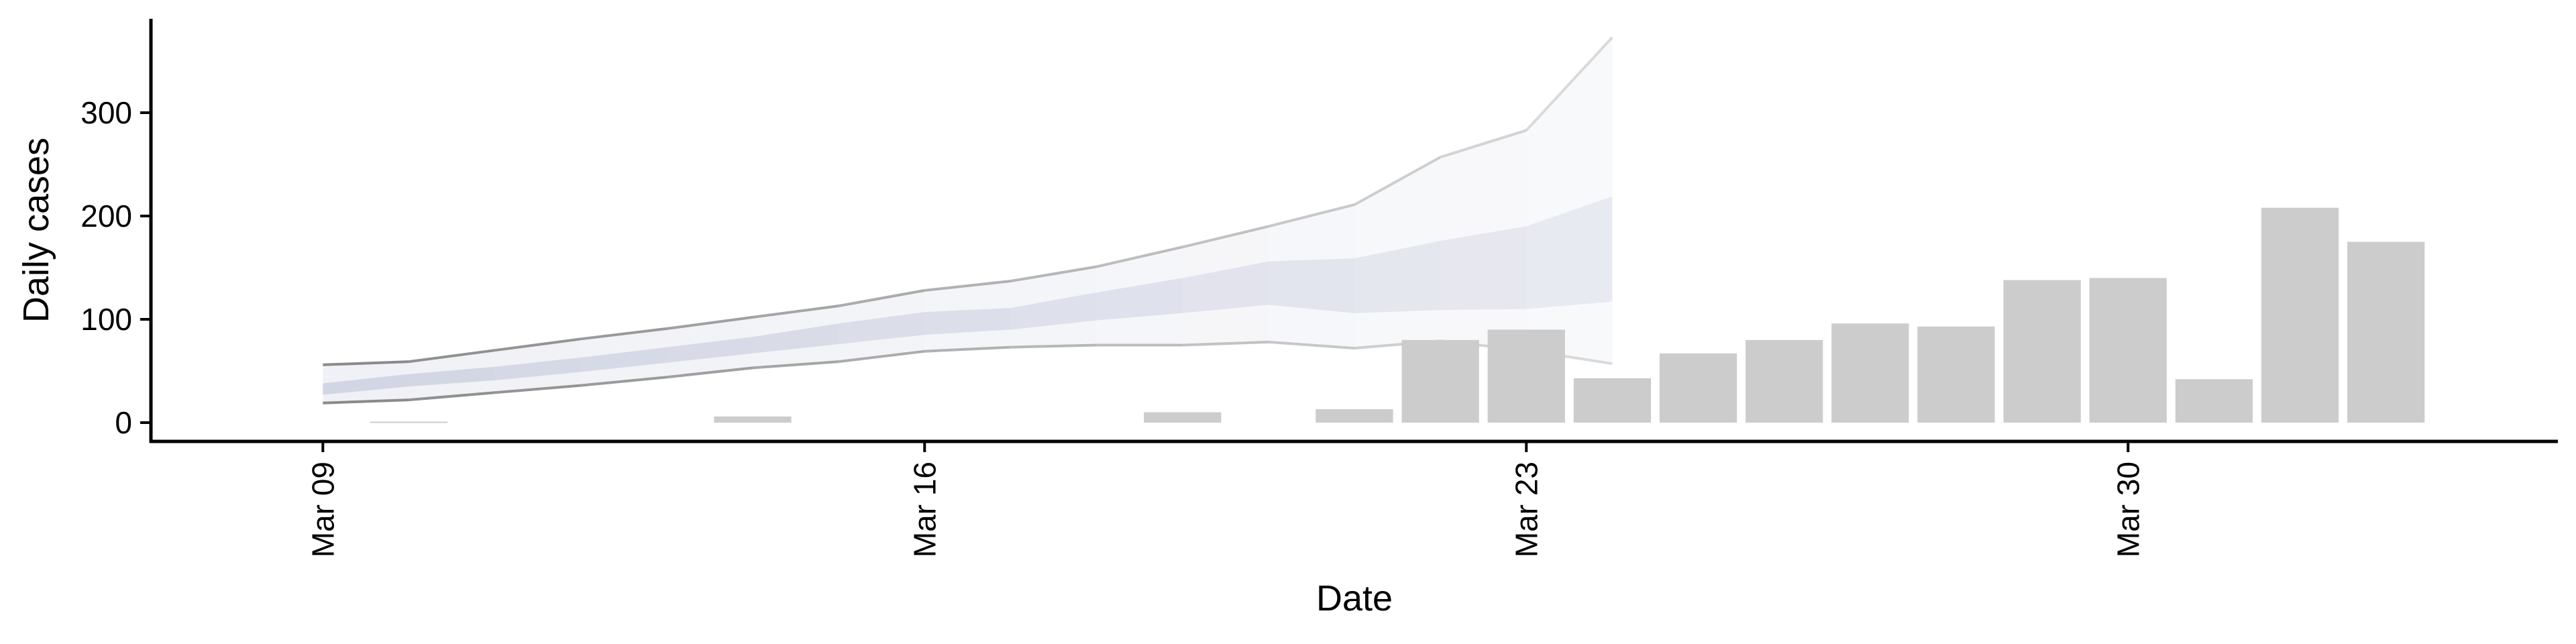 This screenshot has height=644, width=2576. I want to click on y-axis-title: Daily cases, so click(36, 230).